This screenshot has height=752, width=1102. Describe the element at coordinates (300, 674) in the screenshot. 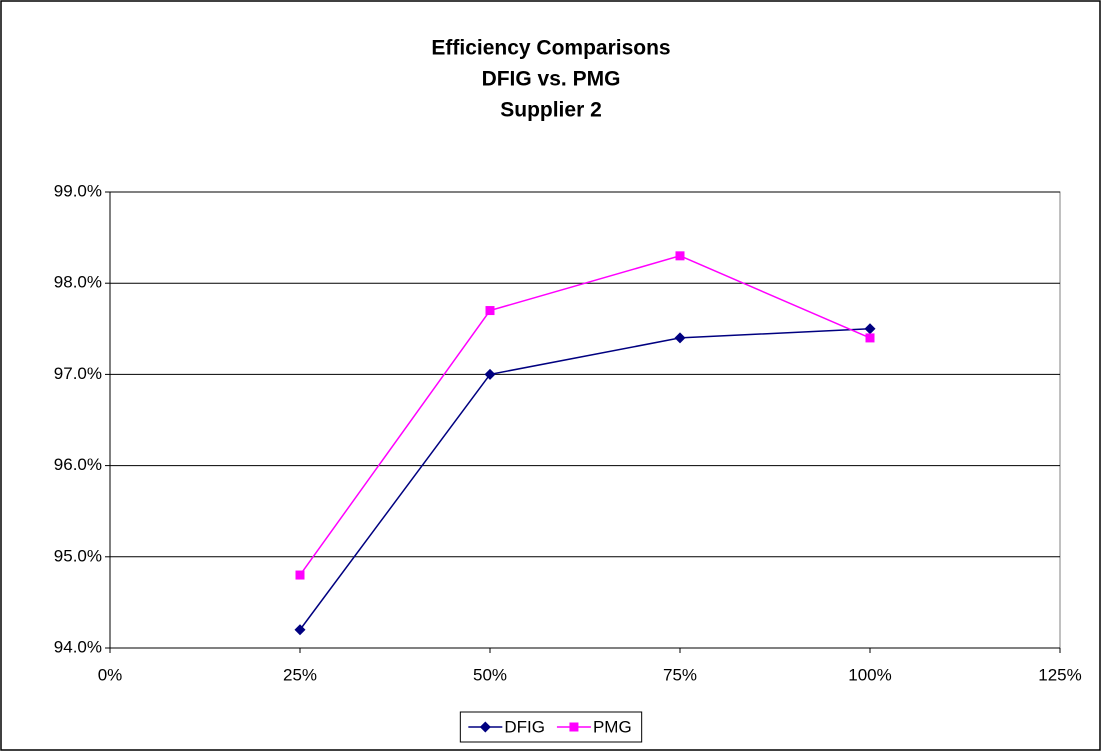

I see `x-tick-label: 25%` at that location.